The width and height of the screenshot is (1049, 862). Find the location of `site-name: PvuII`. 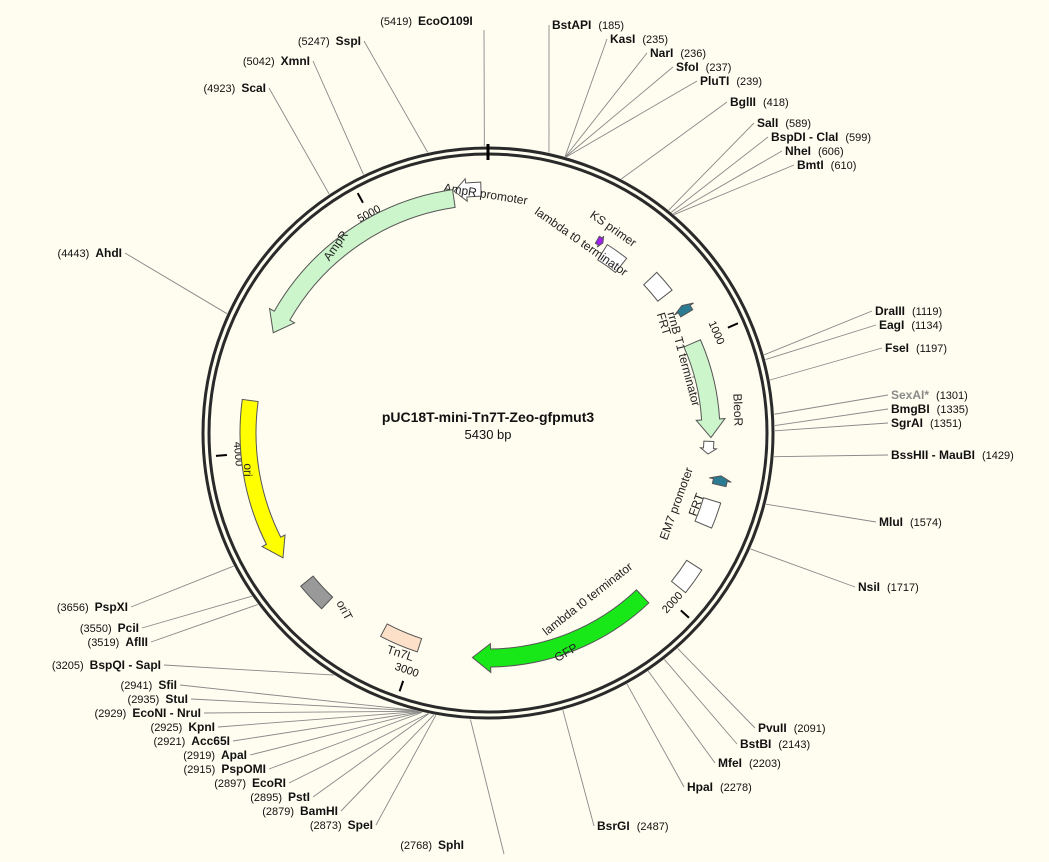

site-name: PvuII is located at coordinates (772, 728).